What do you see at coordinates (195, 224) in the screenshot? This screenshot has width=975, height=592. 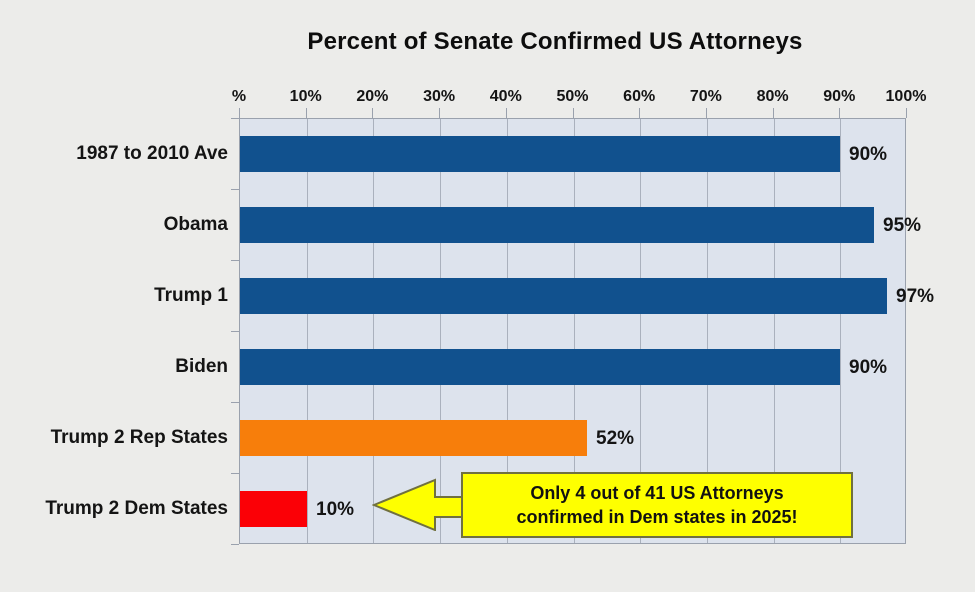 I see `category-label: Obama` at bounding box center [195, 224].